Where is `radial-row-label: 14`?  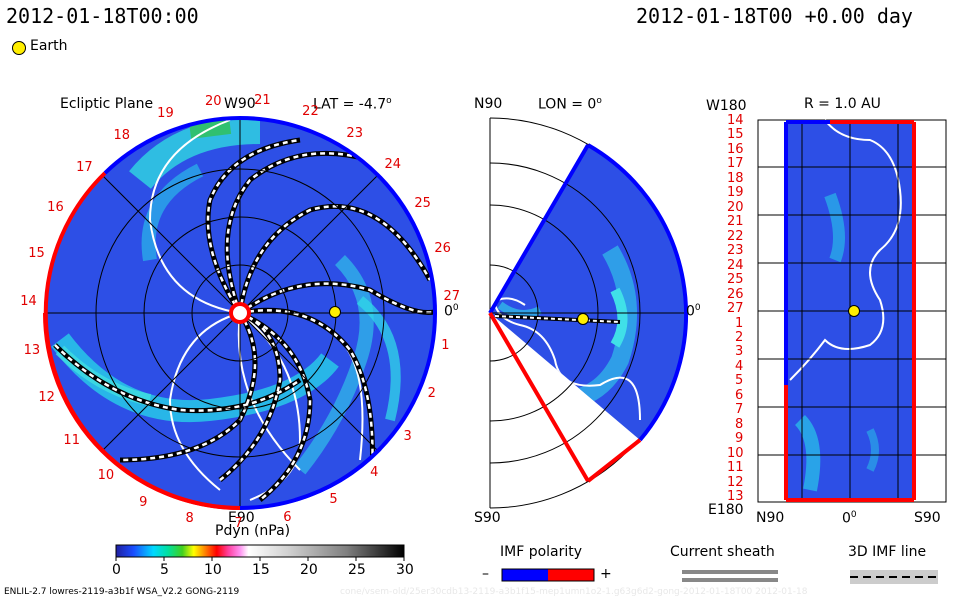 radial-row-label: 14 is located at coordinates (735, 120).